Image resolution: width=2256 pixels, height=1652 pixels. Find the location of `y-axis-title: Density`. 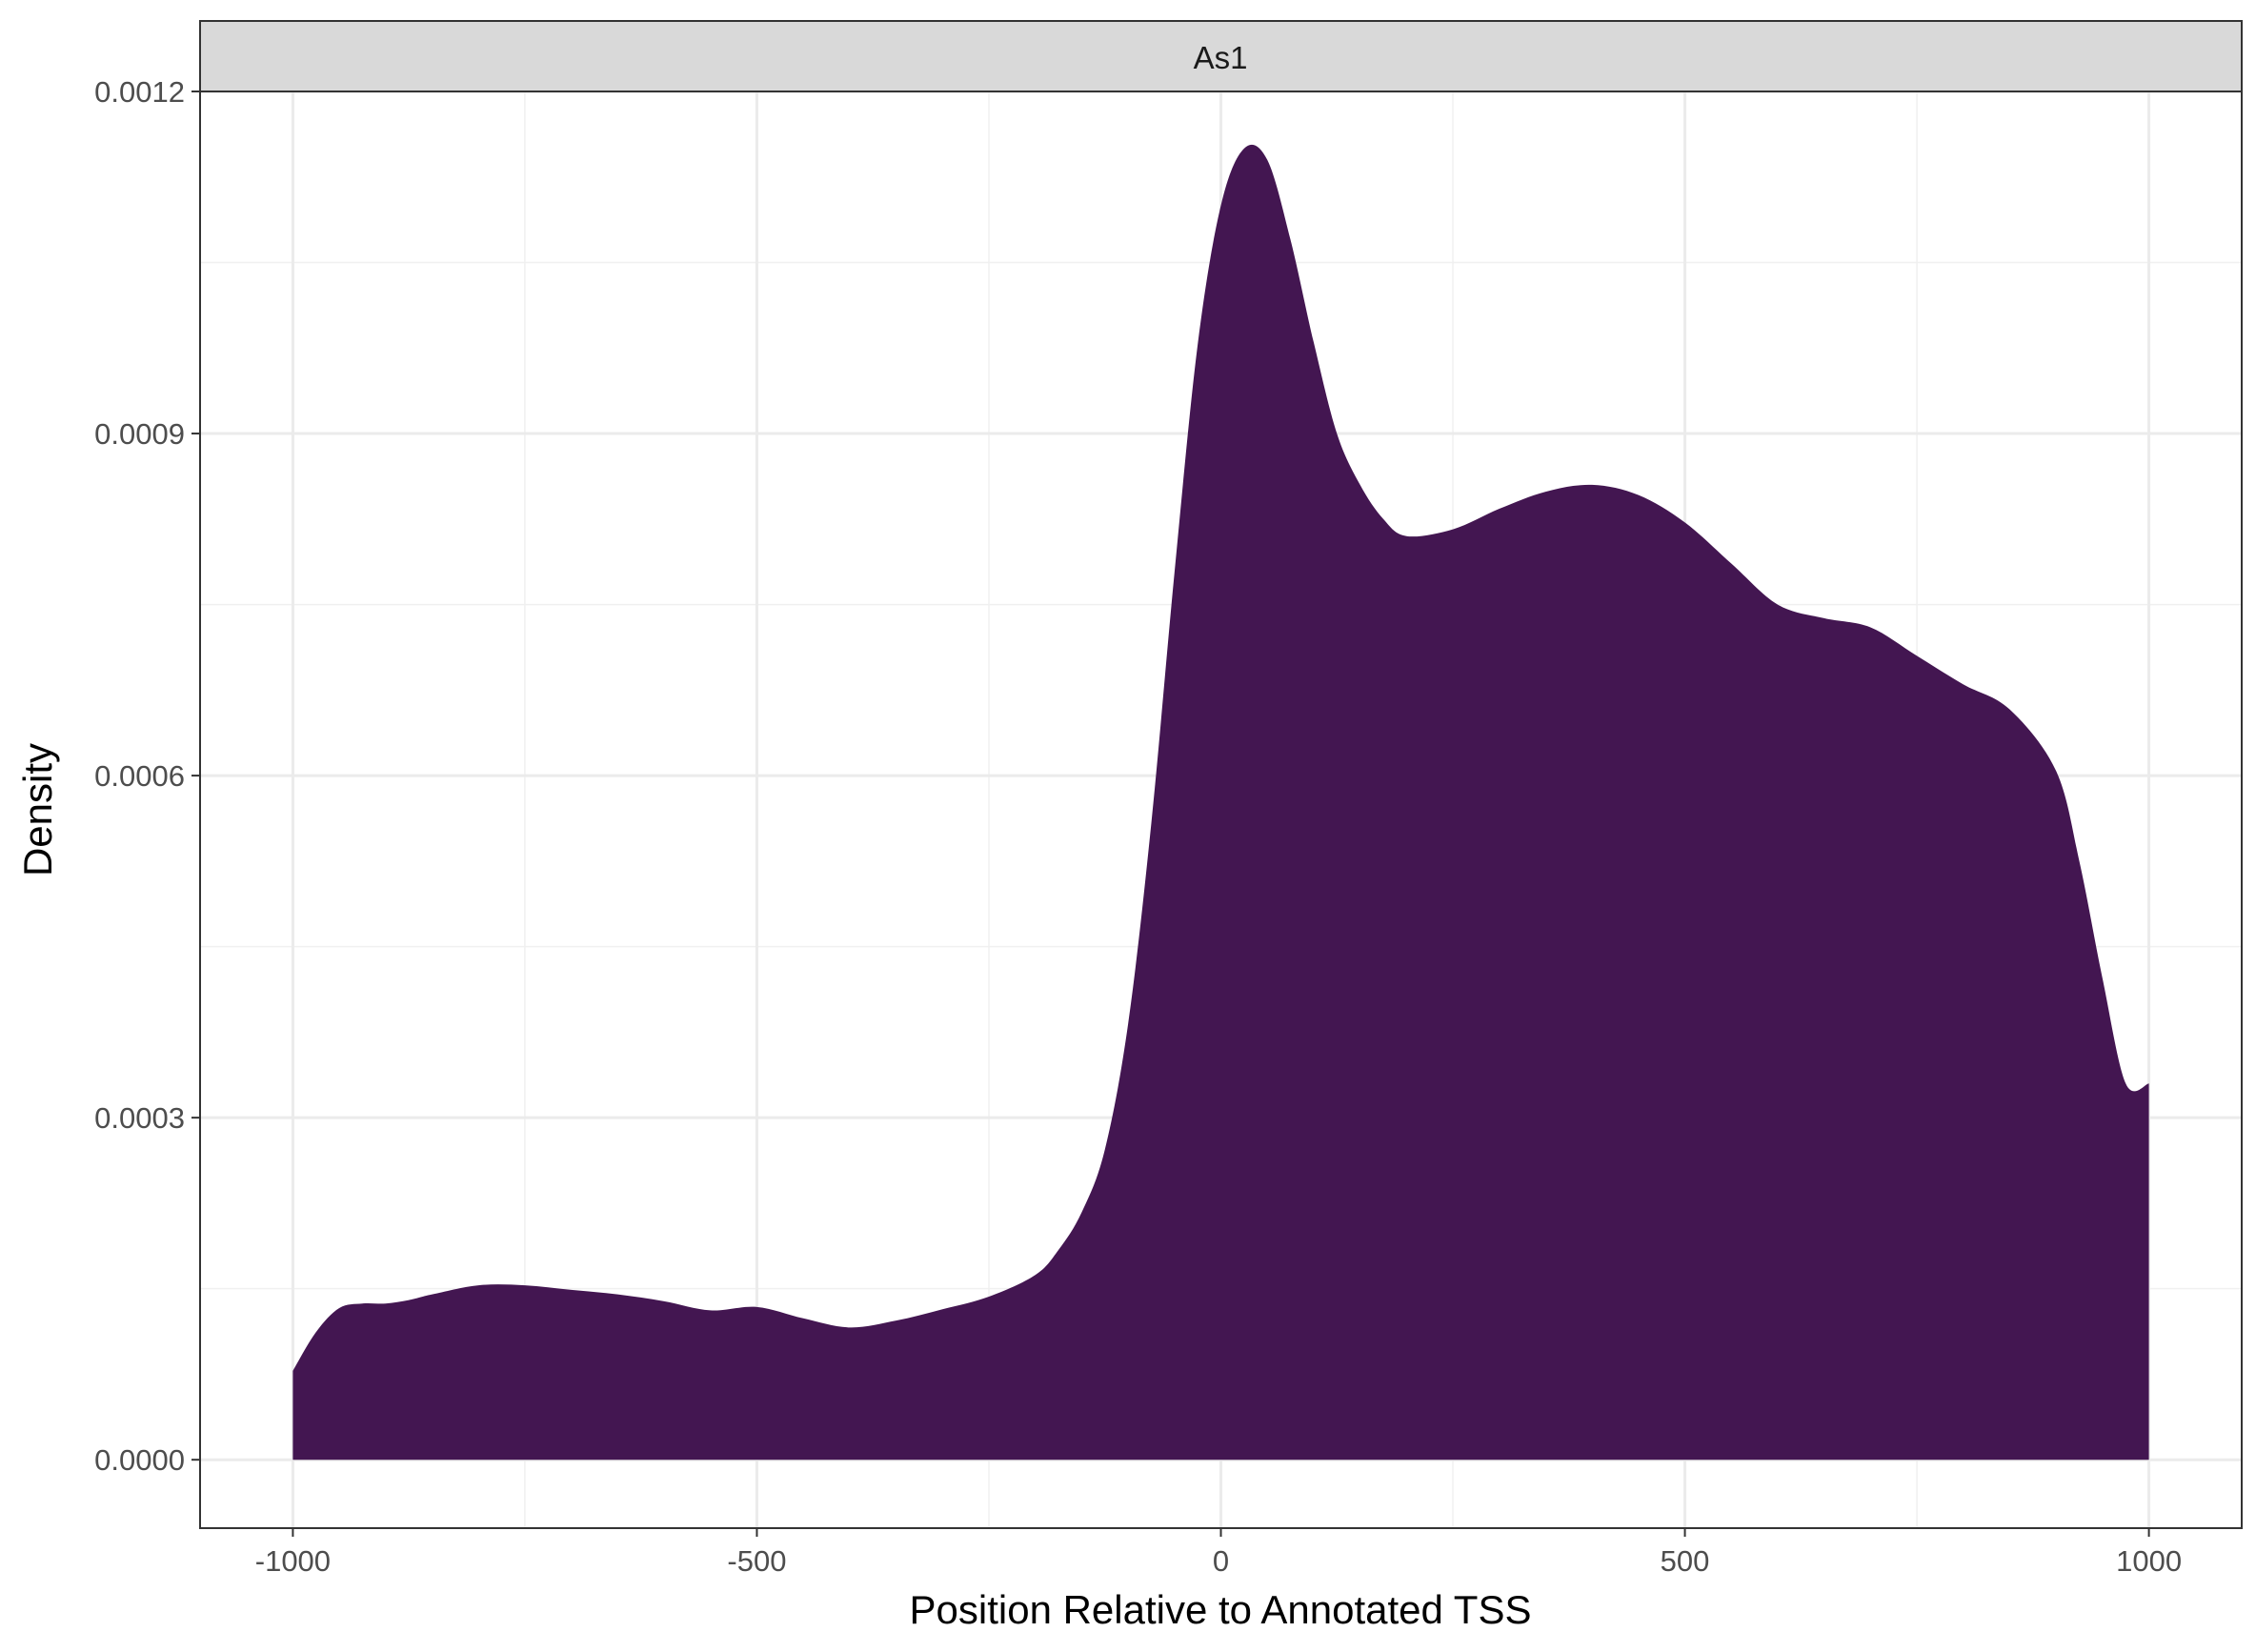

y-axis-title: Density is located at coordinates (37, 809).